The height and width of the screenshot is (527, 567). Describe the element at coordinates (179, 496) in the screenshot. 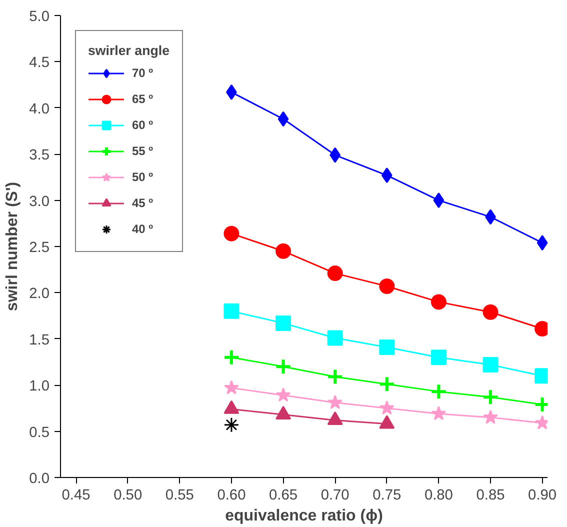

I see `x-tick-label: 0.55` at that location.